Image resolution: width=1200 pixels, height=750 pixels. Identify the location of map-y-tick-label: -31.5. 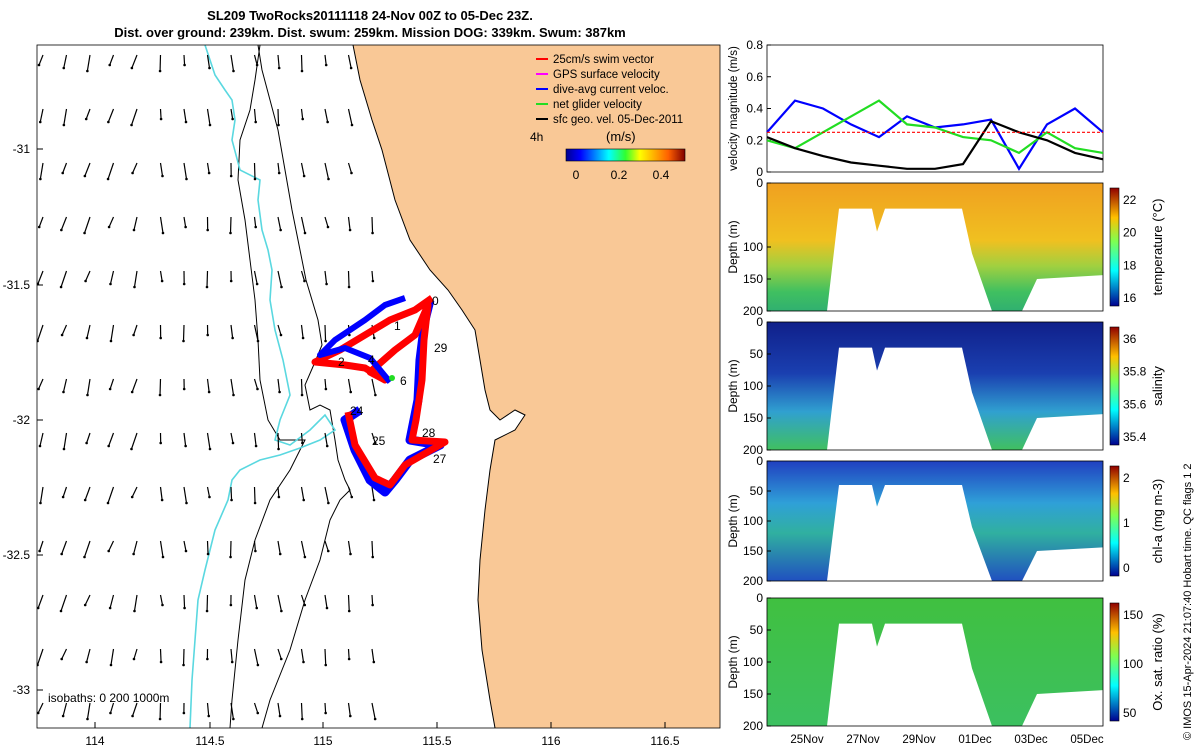
(17, 285).